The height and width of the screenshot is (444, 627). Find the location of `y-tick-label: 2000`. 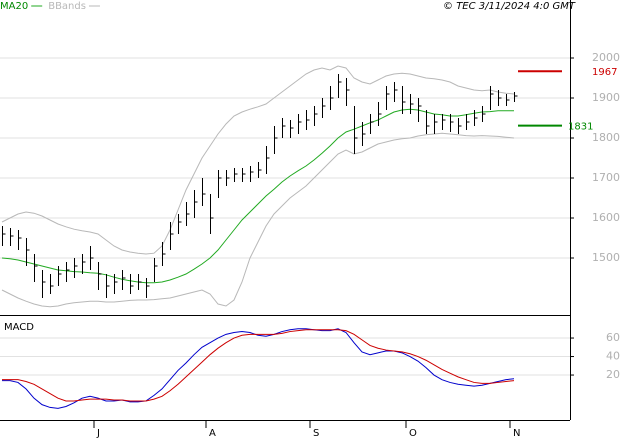

y-tick-label: 2000 is located at coordinates (606, 57).